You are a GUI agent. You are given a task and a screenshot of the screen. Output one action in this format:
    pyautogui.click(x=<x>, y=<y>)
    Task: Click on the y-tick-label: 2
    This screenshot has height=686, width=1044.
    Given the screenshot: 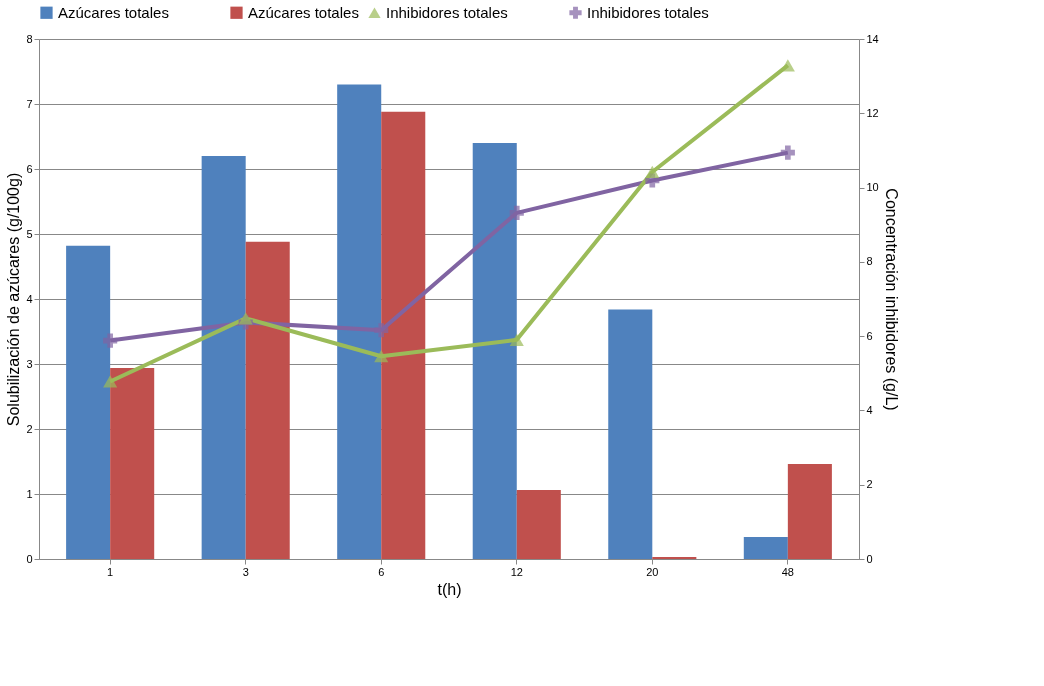 What is the action you would take?
    pyautogui.click(x=29, y=428)
    